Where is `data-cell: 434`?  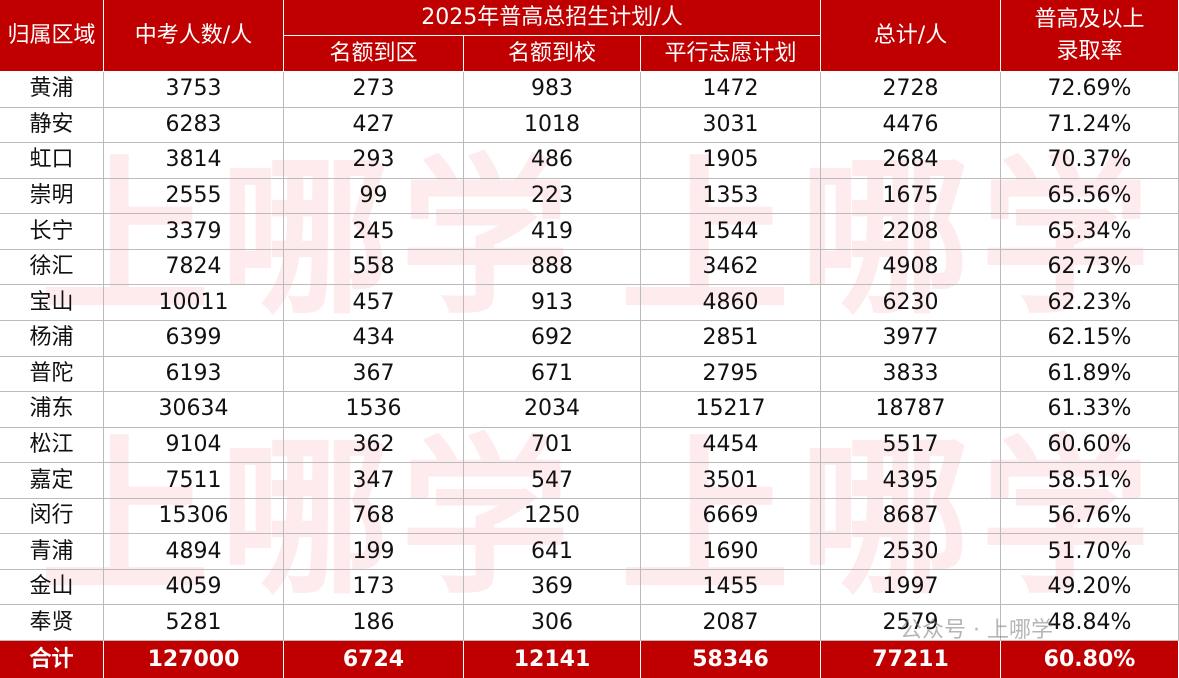 data-cell: 434 is located at coordinates (374, 338).